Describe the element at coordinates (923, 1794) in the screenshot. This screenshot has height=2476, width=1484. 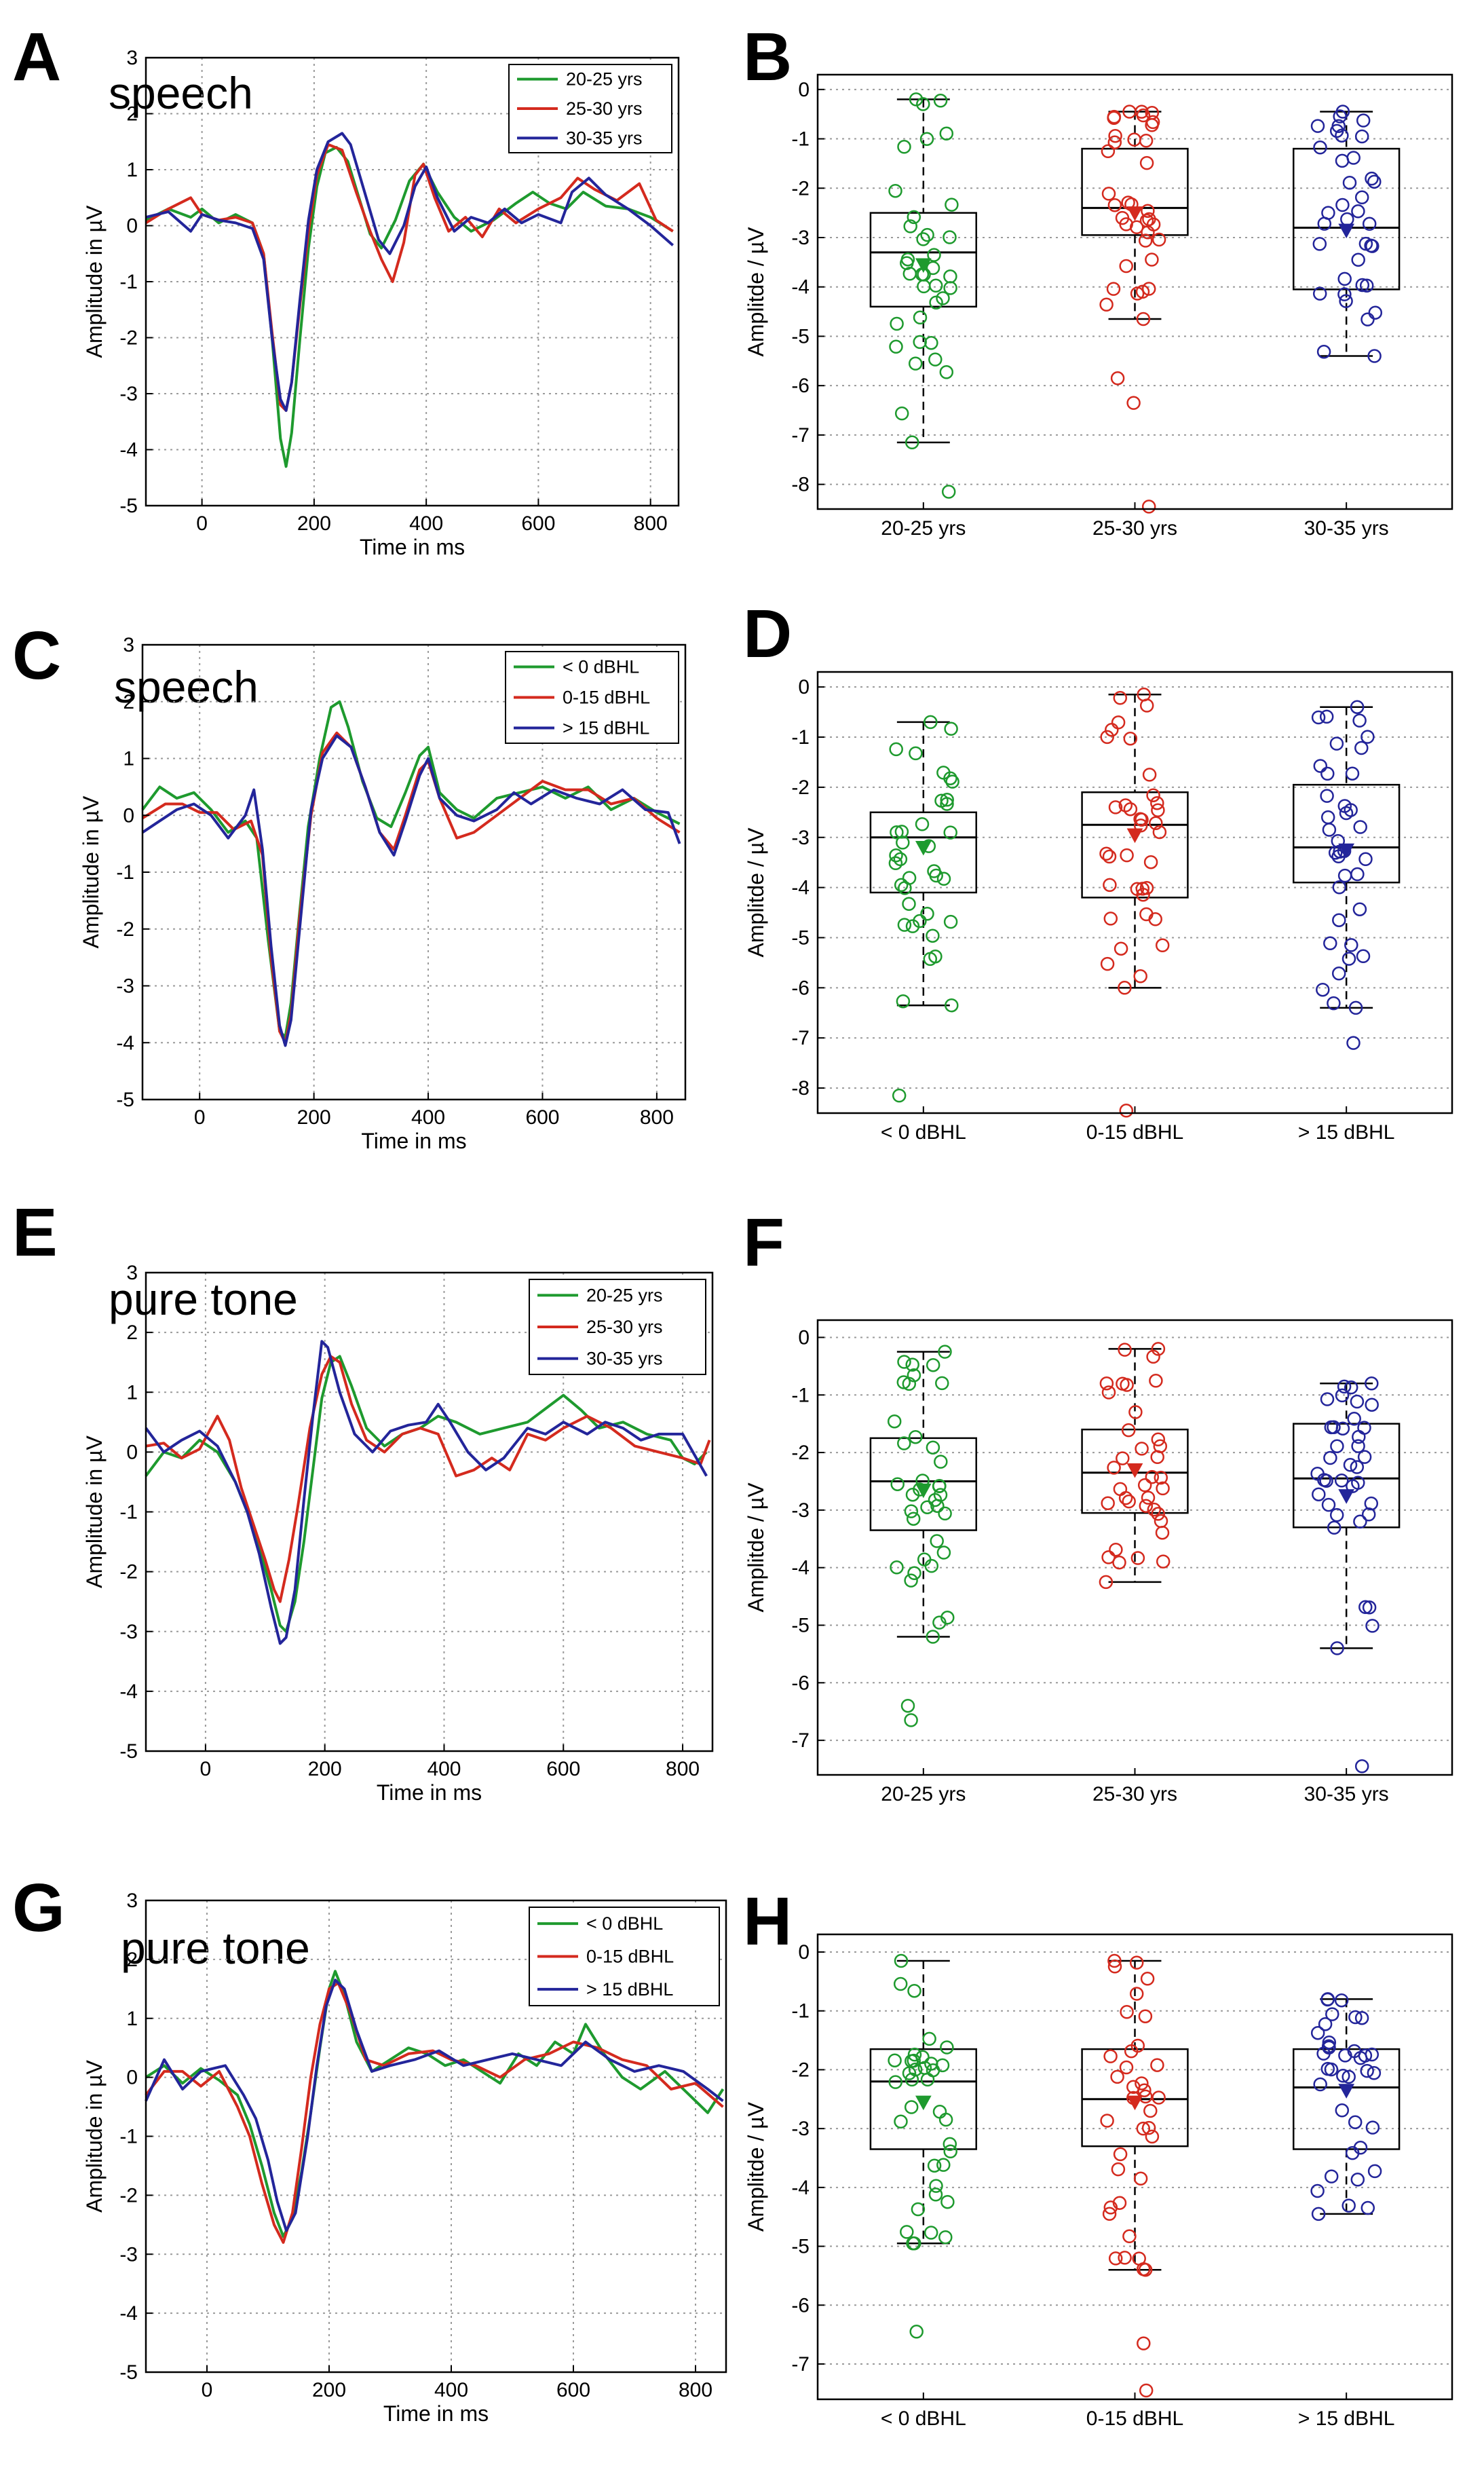
I see `p5-group-0-label: 20-25 yrs` at that location.